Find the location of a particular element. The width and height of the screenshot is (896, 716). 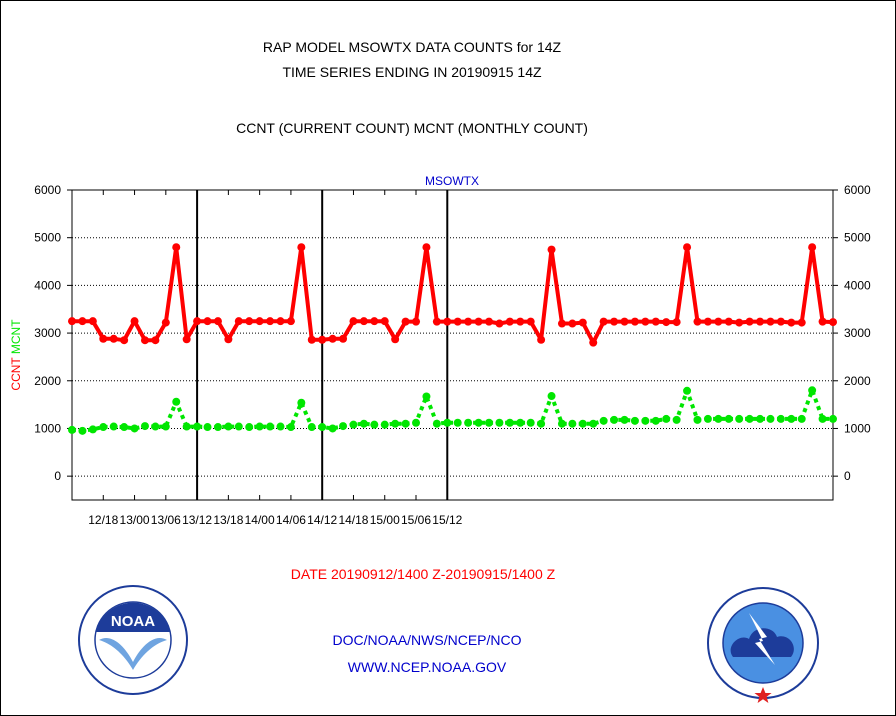

x-tick-label: 13/12 is located at coordinates (197, 520).